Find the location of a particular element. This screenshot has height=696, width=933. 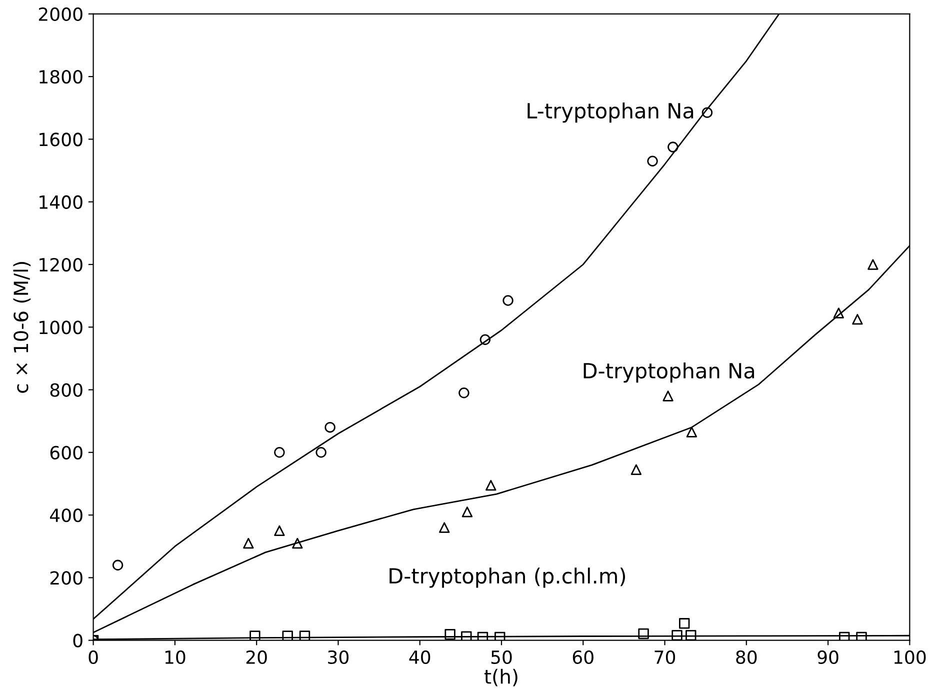

x-tick-label: 20 is located at coordinates (256, 657).